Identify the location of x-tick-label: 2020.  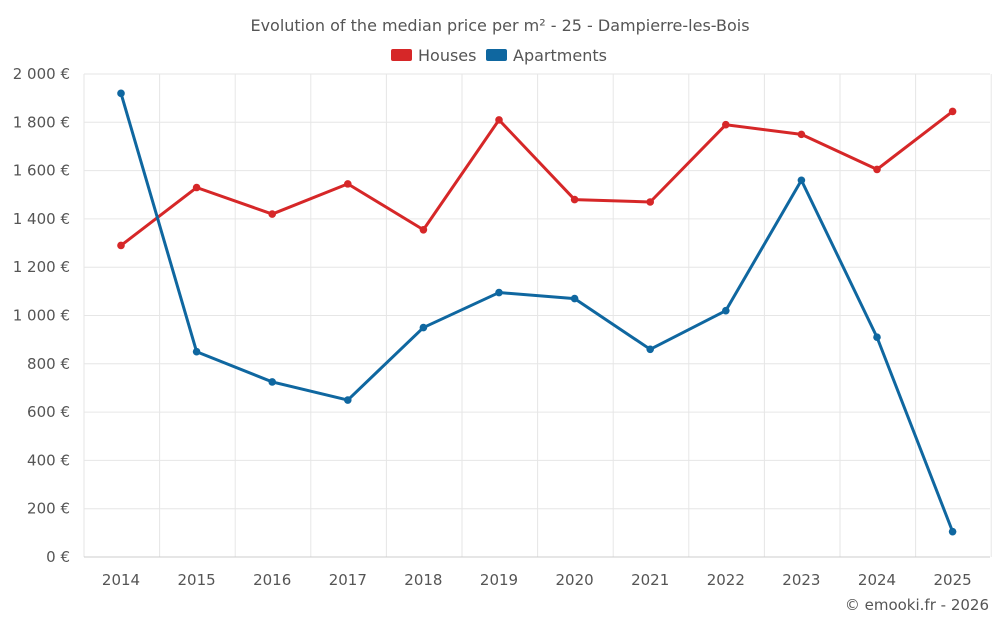
(575, 580).